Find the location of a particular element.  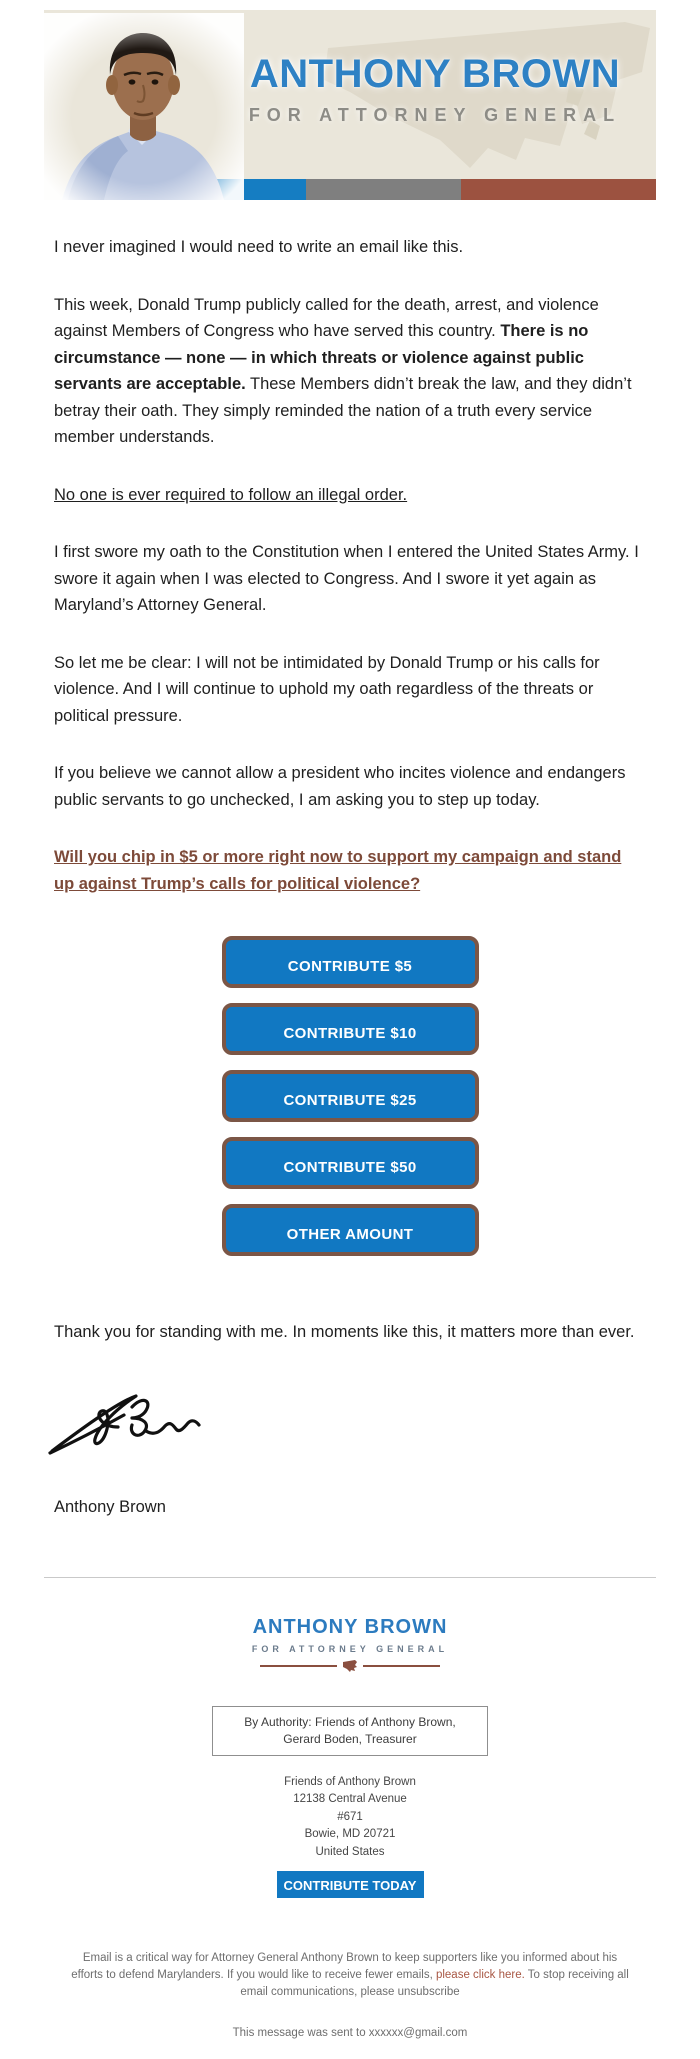

contribute-10-button: CONTRIBUTE $10 is located at coordinates (350, 1029).